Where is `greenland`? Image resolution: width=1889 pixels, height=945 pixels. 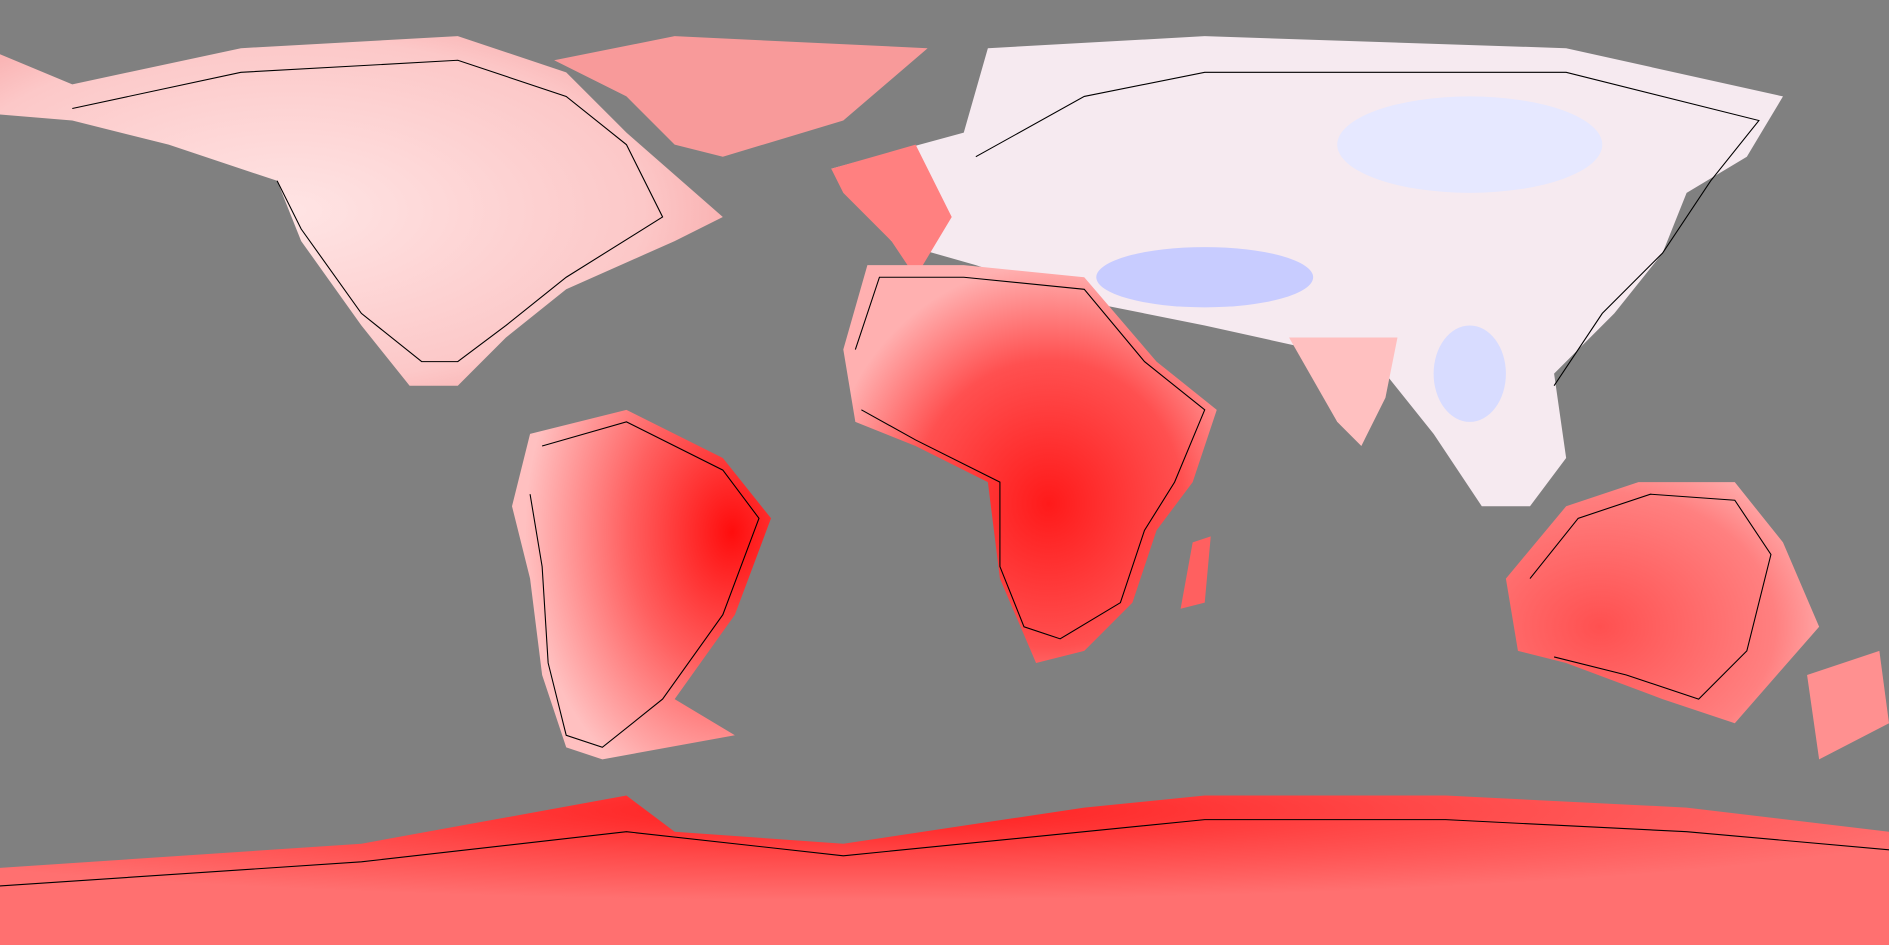 greenland is located at coordinates (741, 96).